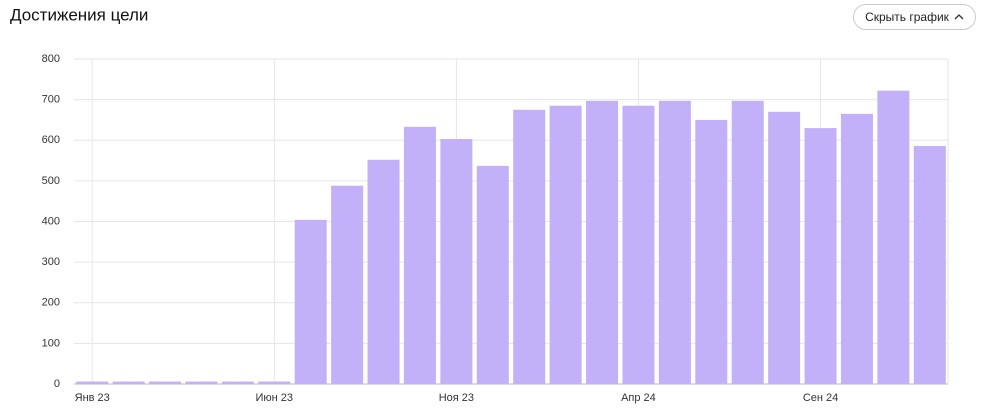 This screenshot has width=998, height=412. Describe the element at coordinates (51, 303) in the screenshot. I see `y-tick-label: 200` at that location.